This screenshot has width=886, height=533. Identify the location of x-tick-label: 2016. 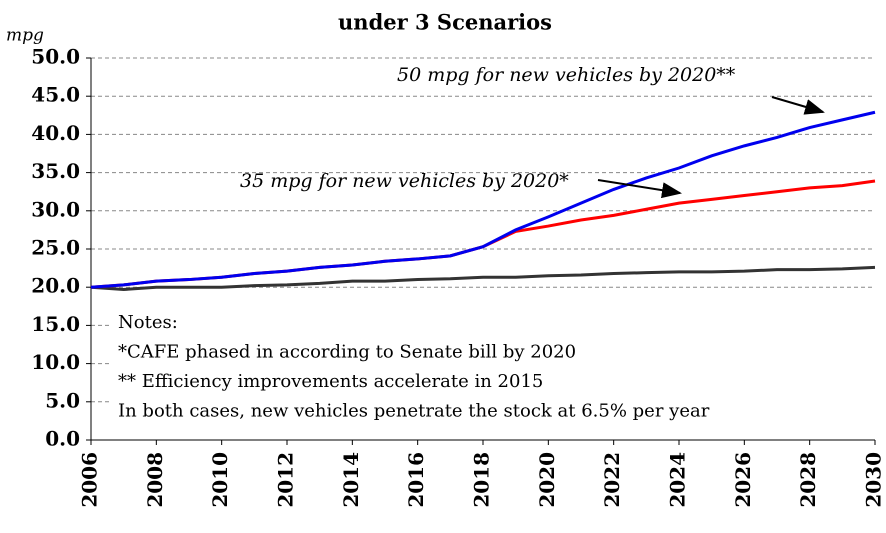
(416, 480).